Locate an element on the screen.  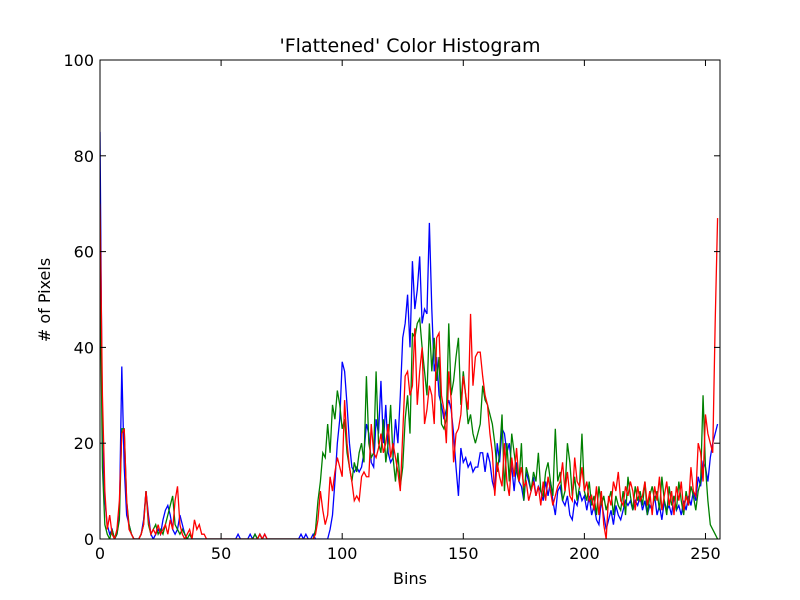
x-tick-label: 0 is located at coordinates (100, 553).